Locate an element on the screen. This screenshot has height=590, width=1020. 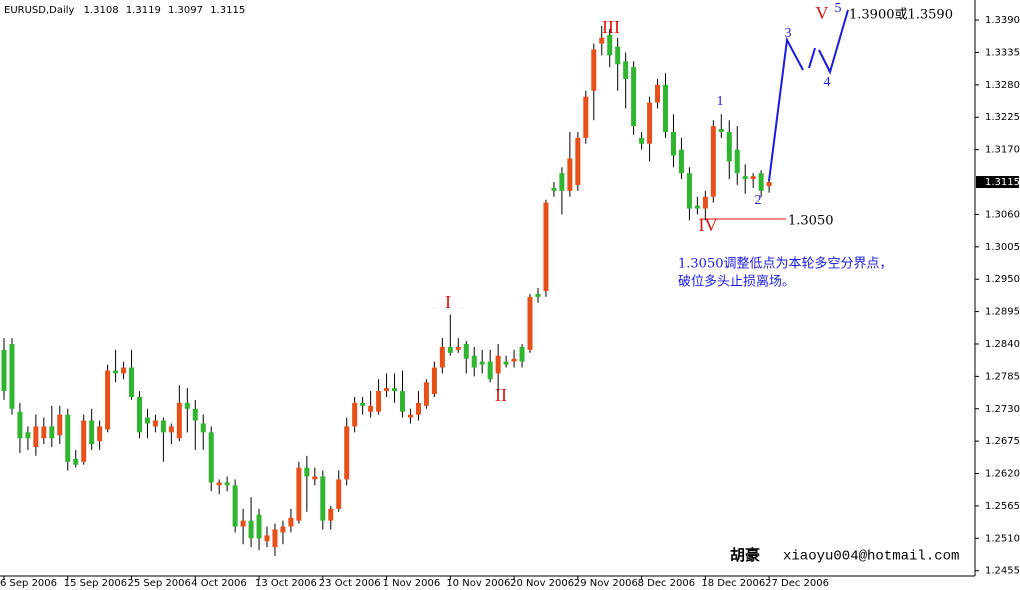
low-value: 1.3097 is located at coordinates (185, 10).